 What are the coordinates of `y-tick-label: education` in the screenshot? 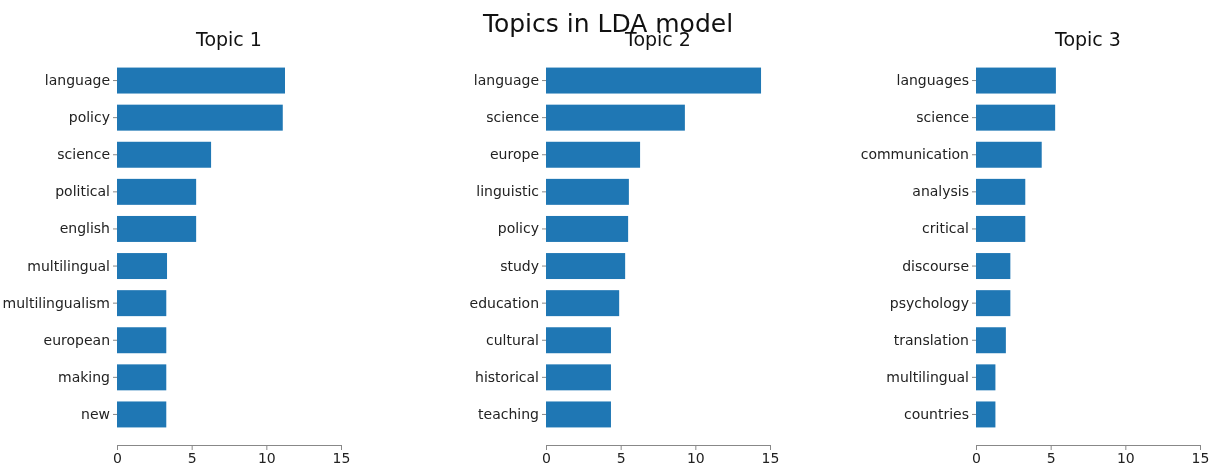 It's located at (504, 302).